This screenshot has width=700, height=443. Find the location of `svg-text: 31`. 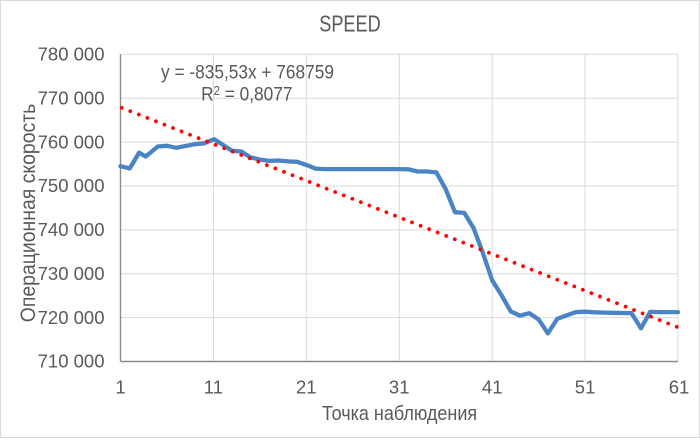

svg-text: 31 is located at coordinates (399, 386).